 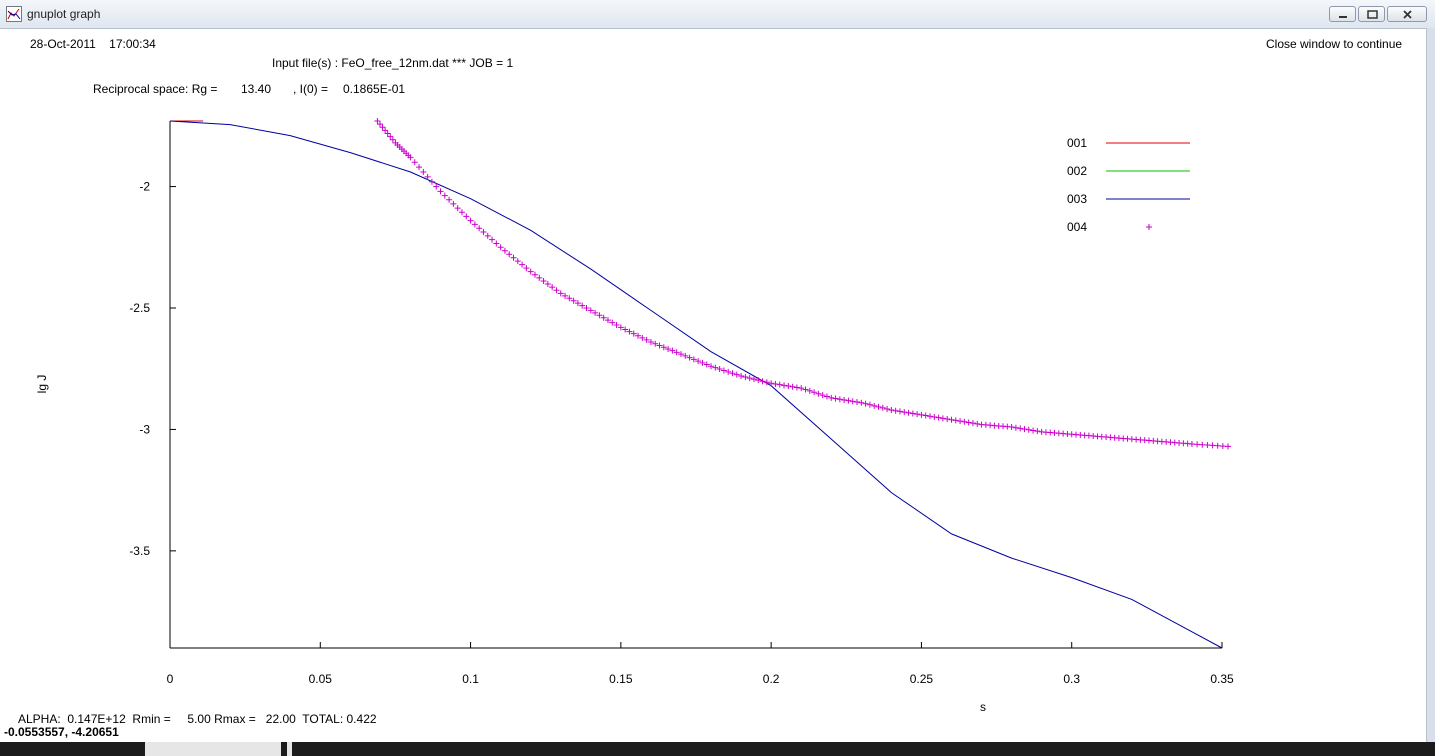 I want to click on close-button, so click(x=1407, y=14).